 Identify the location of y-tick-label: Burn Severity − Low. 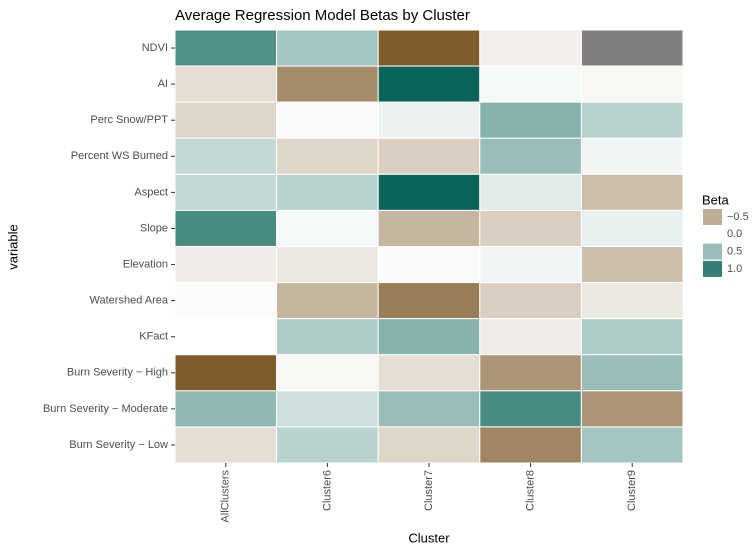
(118, 445).